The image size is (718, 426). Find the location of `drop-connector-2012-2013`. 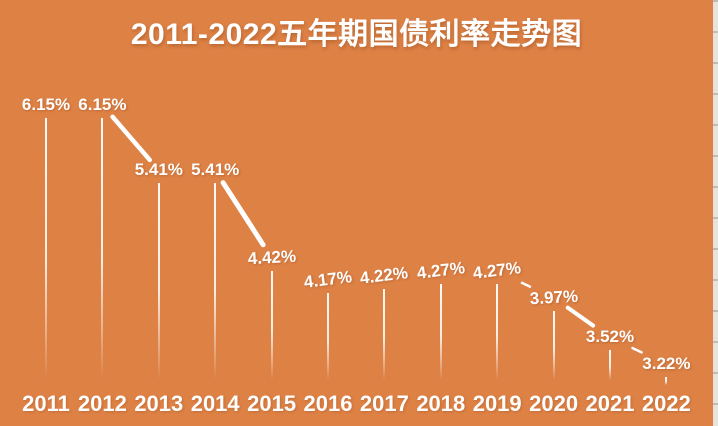

drop-connector-2012-2013 is located at coordinates (131, 138).